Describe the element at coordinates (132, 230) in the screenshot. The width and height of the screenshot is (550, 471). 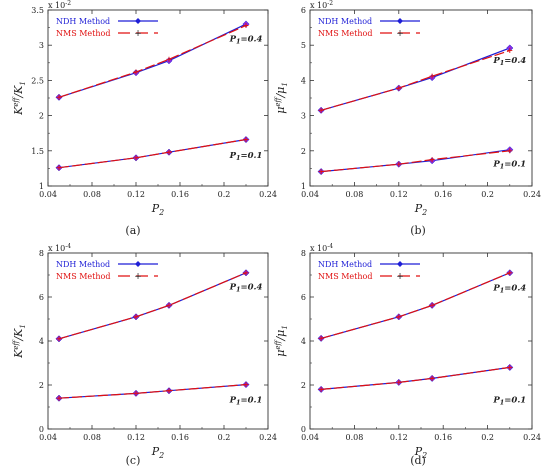
I see `panel-caption: (a)` at that location.